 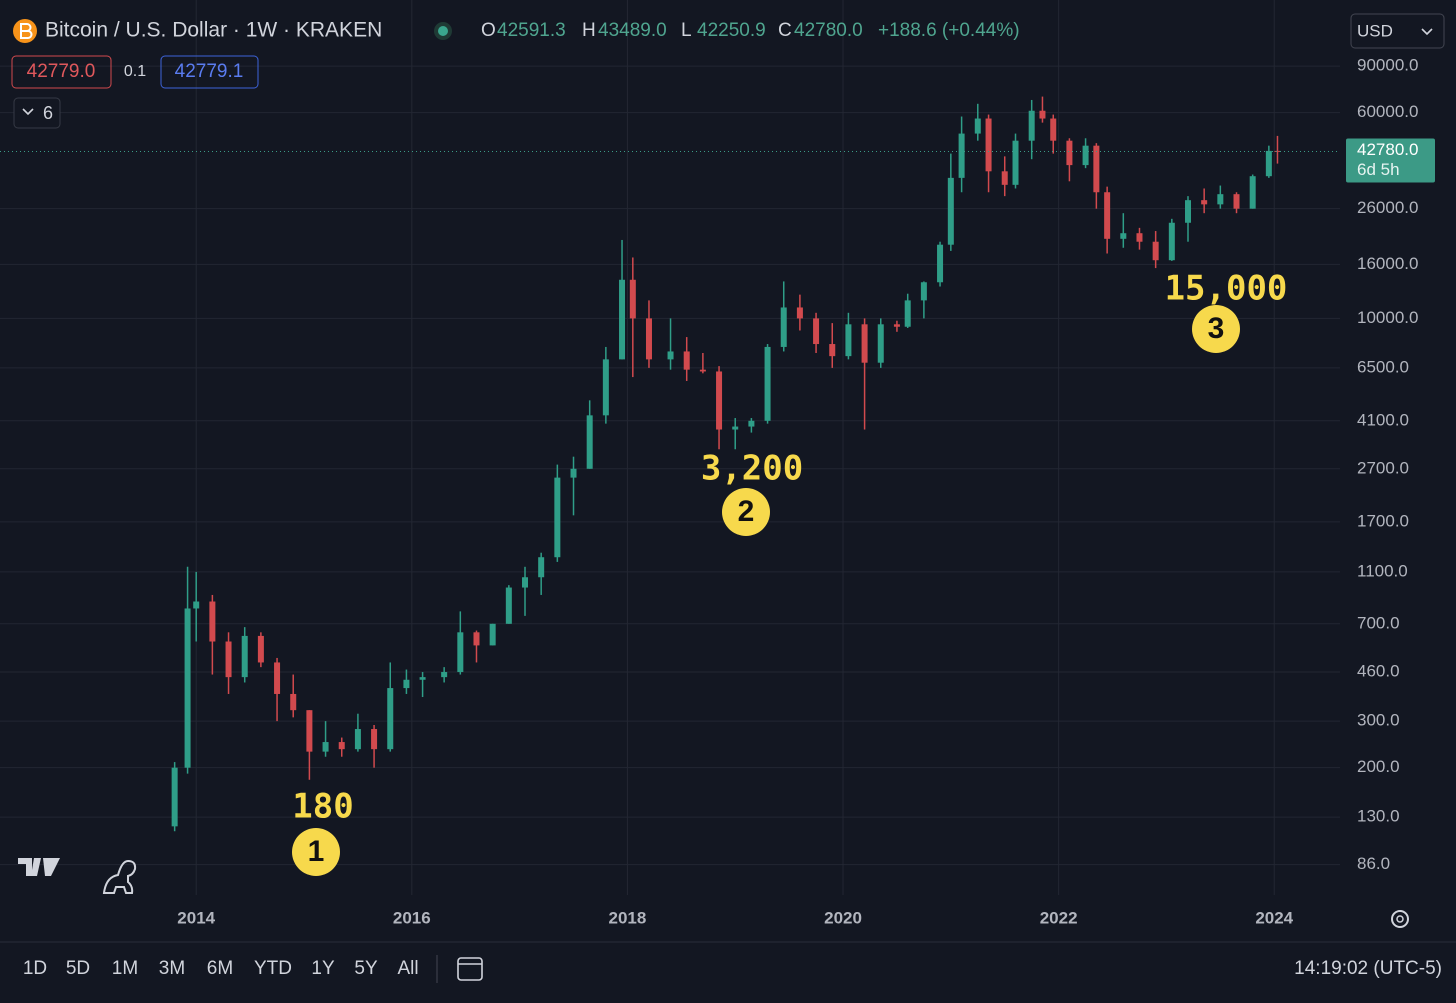 I want to click on buy-price: 42779.1, so click(x=209, y=71).